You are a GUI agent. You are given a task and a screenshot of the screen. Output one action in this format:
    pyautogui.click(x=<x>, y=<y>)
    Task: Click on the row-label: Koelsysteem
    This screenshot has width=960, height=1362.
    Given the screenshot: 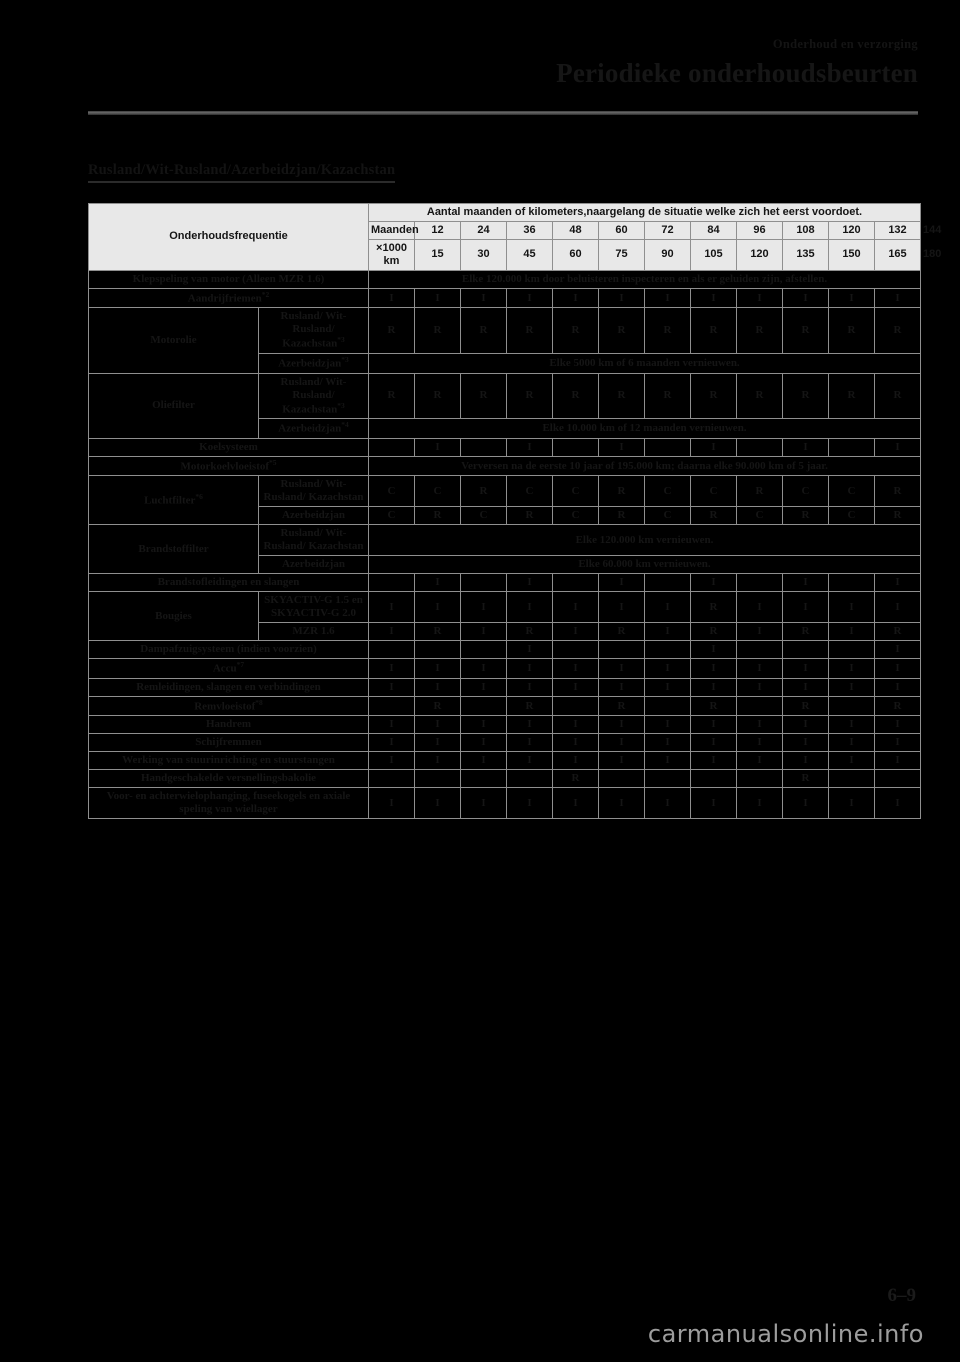 What is the action you would take?
    pyautogui.click(x=228, y=447)
    